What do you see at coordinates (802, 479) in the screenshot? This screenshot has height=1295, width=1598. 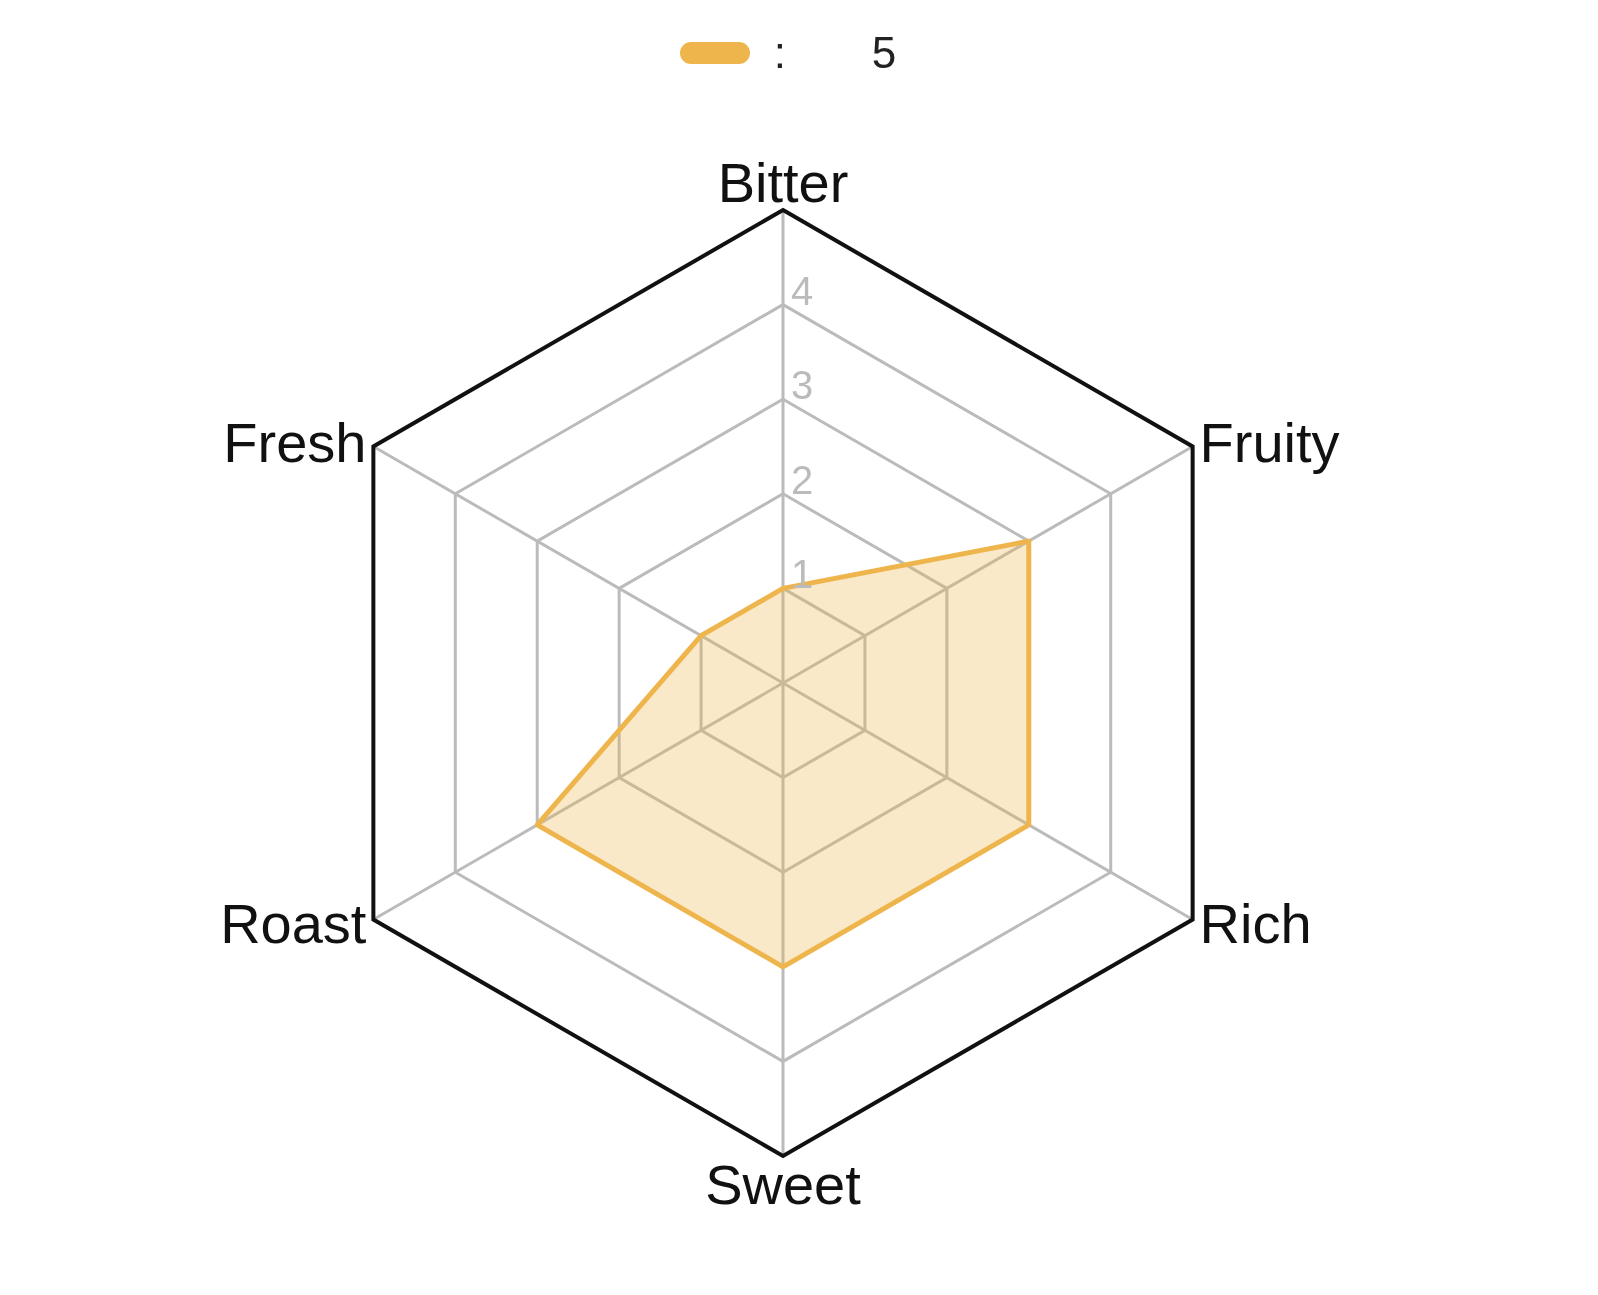 I see `y-tick-label: 2` at bounding box center [802, 479].